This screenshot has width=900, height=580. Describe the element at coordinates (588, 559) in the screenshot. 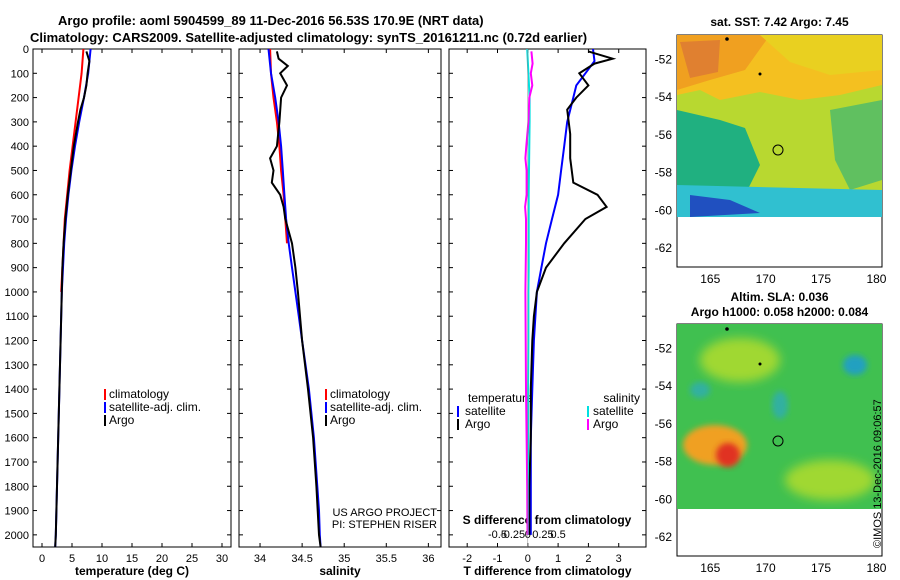

I see `x-tick-label: 2` at that location.